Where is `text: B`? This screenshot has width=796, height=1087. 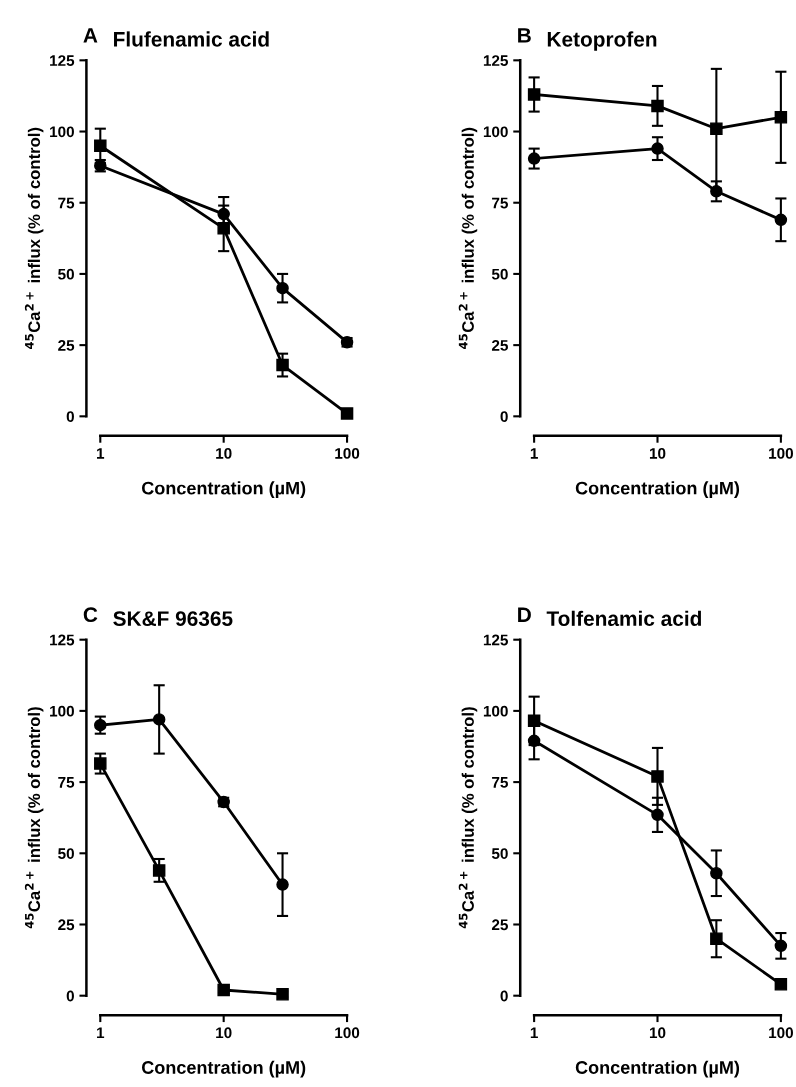
text: B is located at coordinates (524, 35).